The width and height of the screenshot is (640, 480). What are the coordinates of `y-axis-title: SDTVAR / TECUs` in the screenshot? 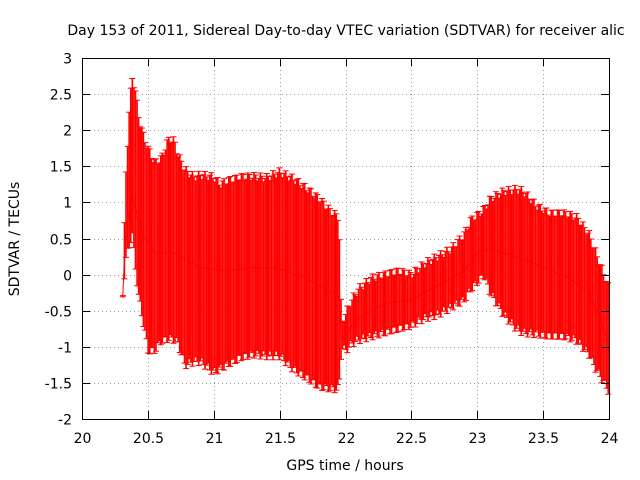 It's located at (15, 239).